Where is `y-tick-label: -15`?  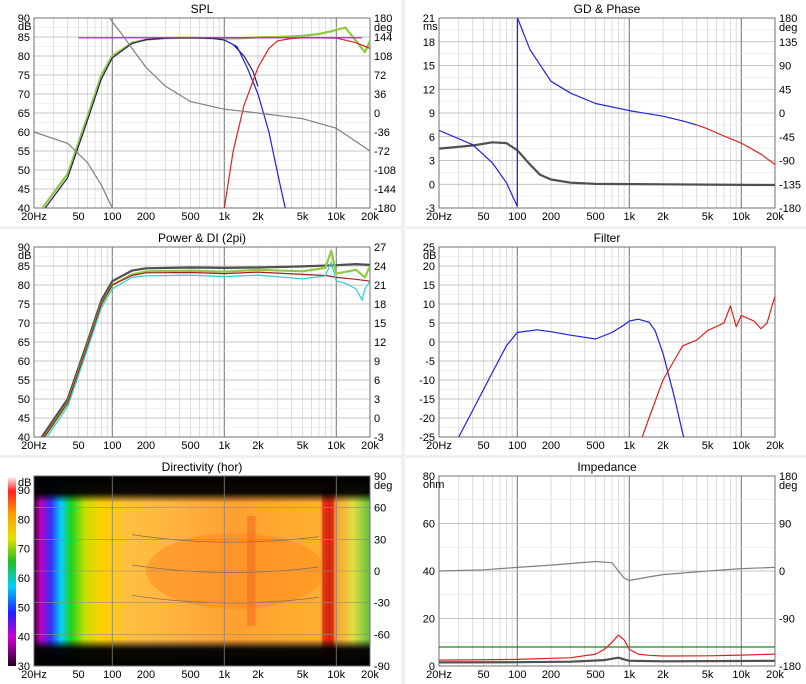 y-tick-label: -15 is located at coordinates (427, 400).